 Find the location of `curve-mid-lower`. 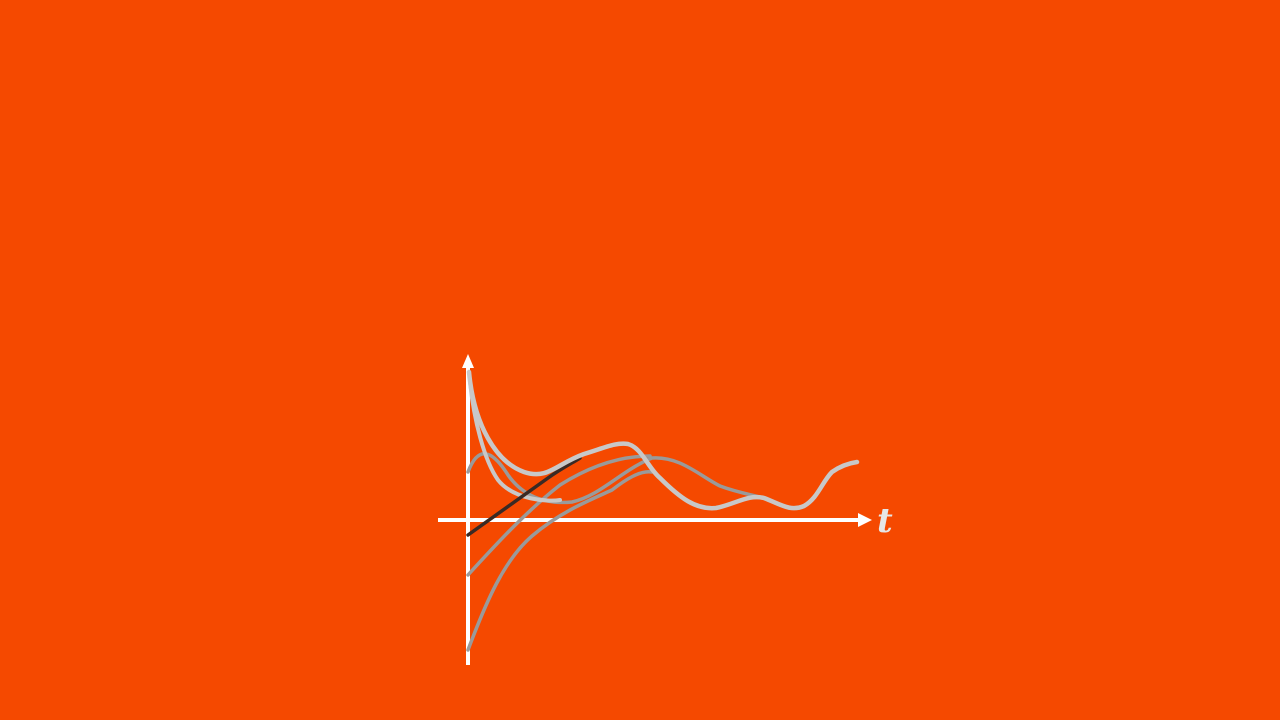

curve-mid-lower is located at coordinates (559, 515).